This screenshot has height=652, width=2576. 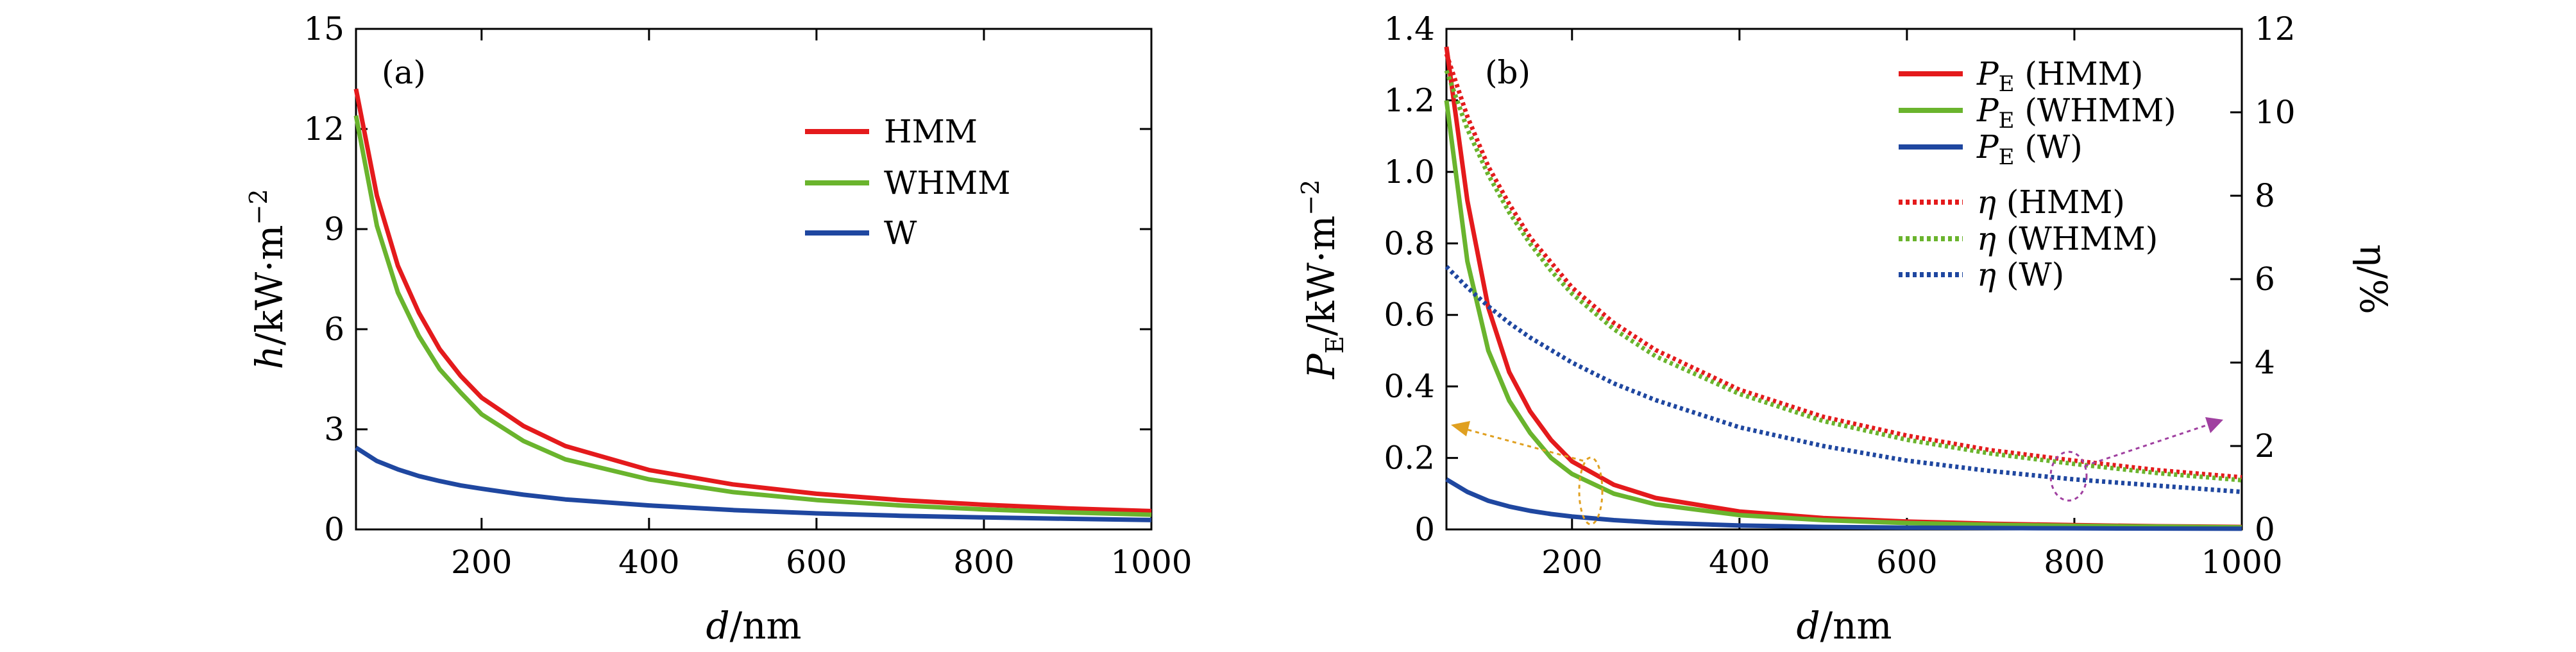 I want to click on legend-label-eta-hmm: η (HMM), so click(x=2051, y=202).